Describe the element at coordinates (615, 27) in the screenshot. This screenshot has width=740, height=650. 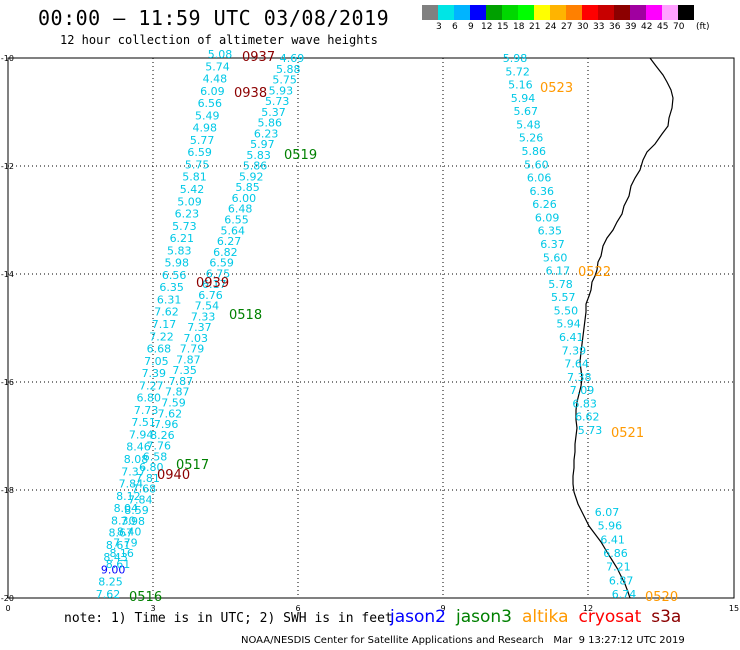
I see `legend-label: 36` at that location.